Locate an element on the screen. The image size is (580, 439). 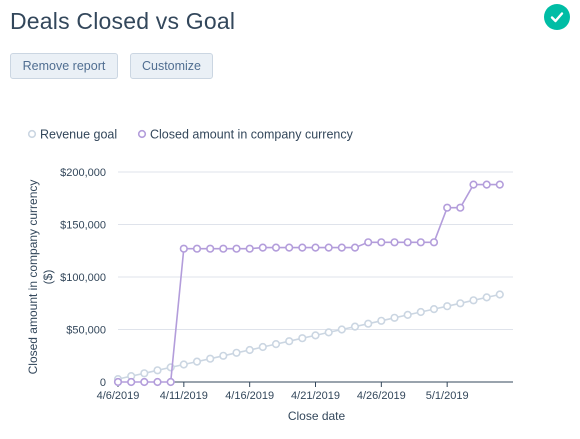
status-badge is located at coordinates (557, 17).